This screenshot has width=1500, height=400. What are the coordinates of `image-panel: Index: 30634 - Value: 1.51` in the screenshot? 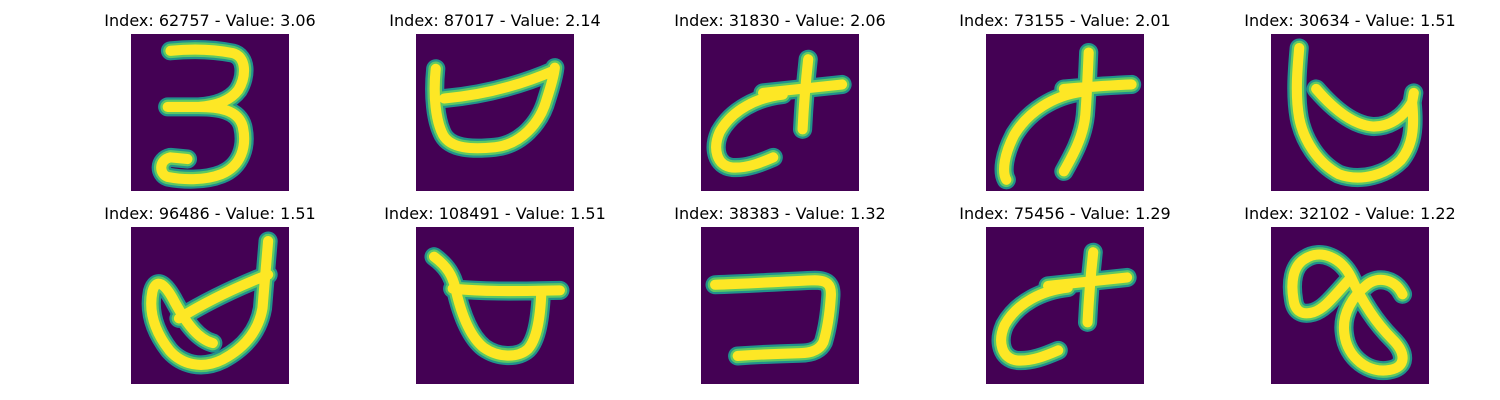 It's located at (1330, 95).